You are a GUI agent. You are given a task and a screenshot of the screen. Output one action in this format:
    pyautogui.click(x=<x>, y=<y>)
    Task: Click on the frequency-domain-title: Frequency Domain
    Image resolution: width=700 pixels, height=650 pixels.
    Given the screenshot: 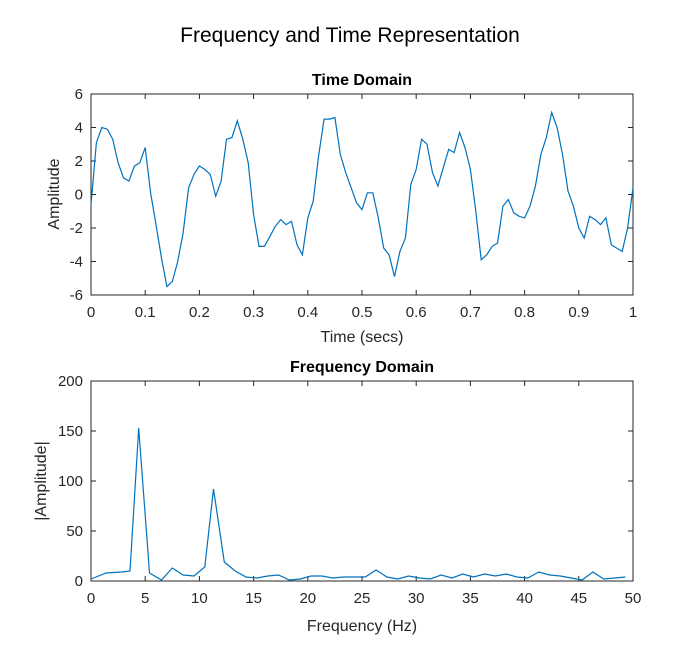 What is the action you would take?
    pyautogui.click(x=362, y=367)
    